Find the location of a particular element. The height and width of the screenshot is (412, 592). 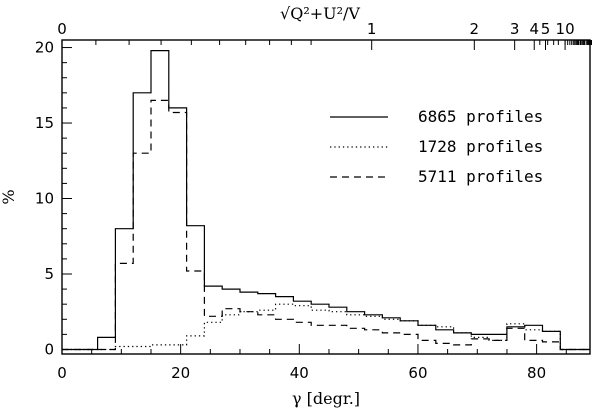

y-tick-label: 15 is located at coordinates (44, 123).